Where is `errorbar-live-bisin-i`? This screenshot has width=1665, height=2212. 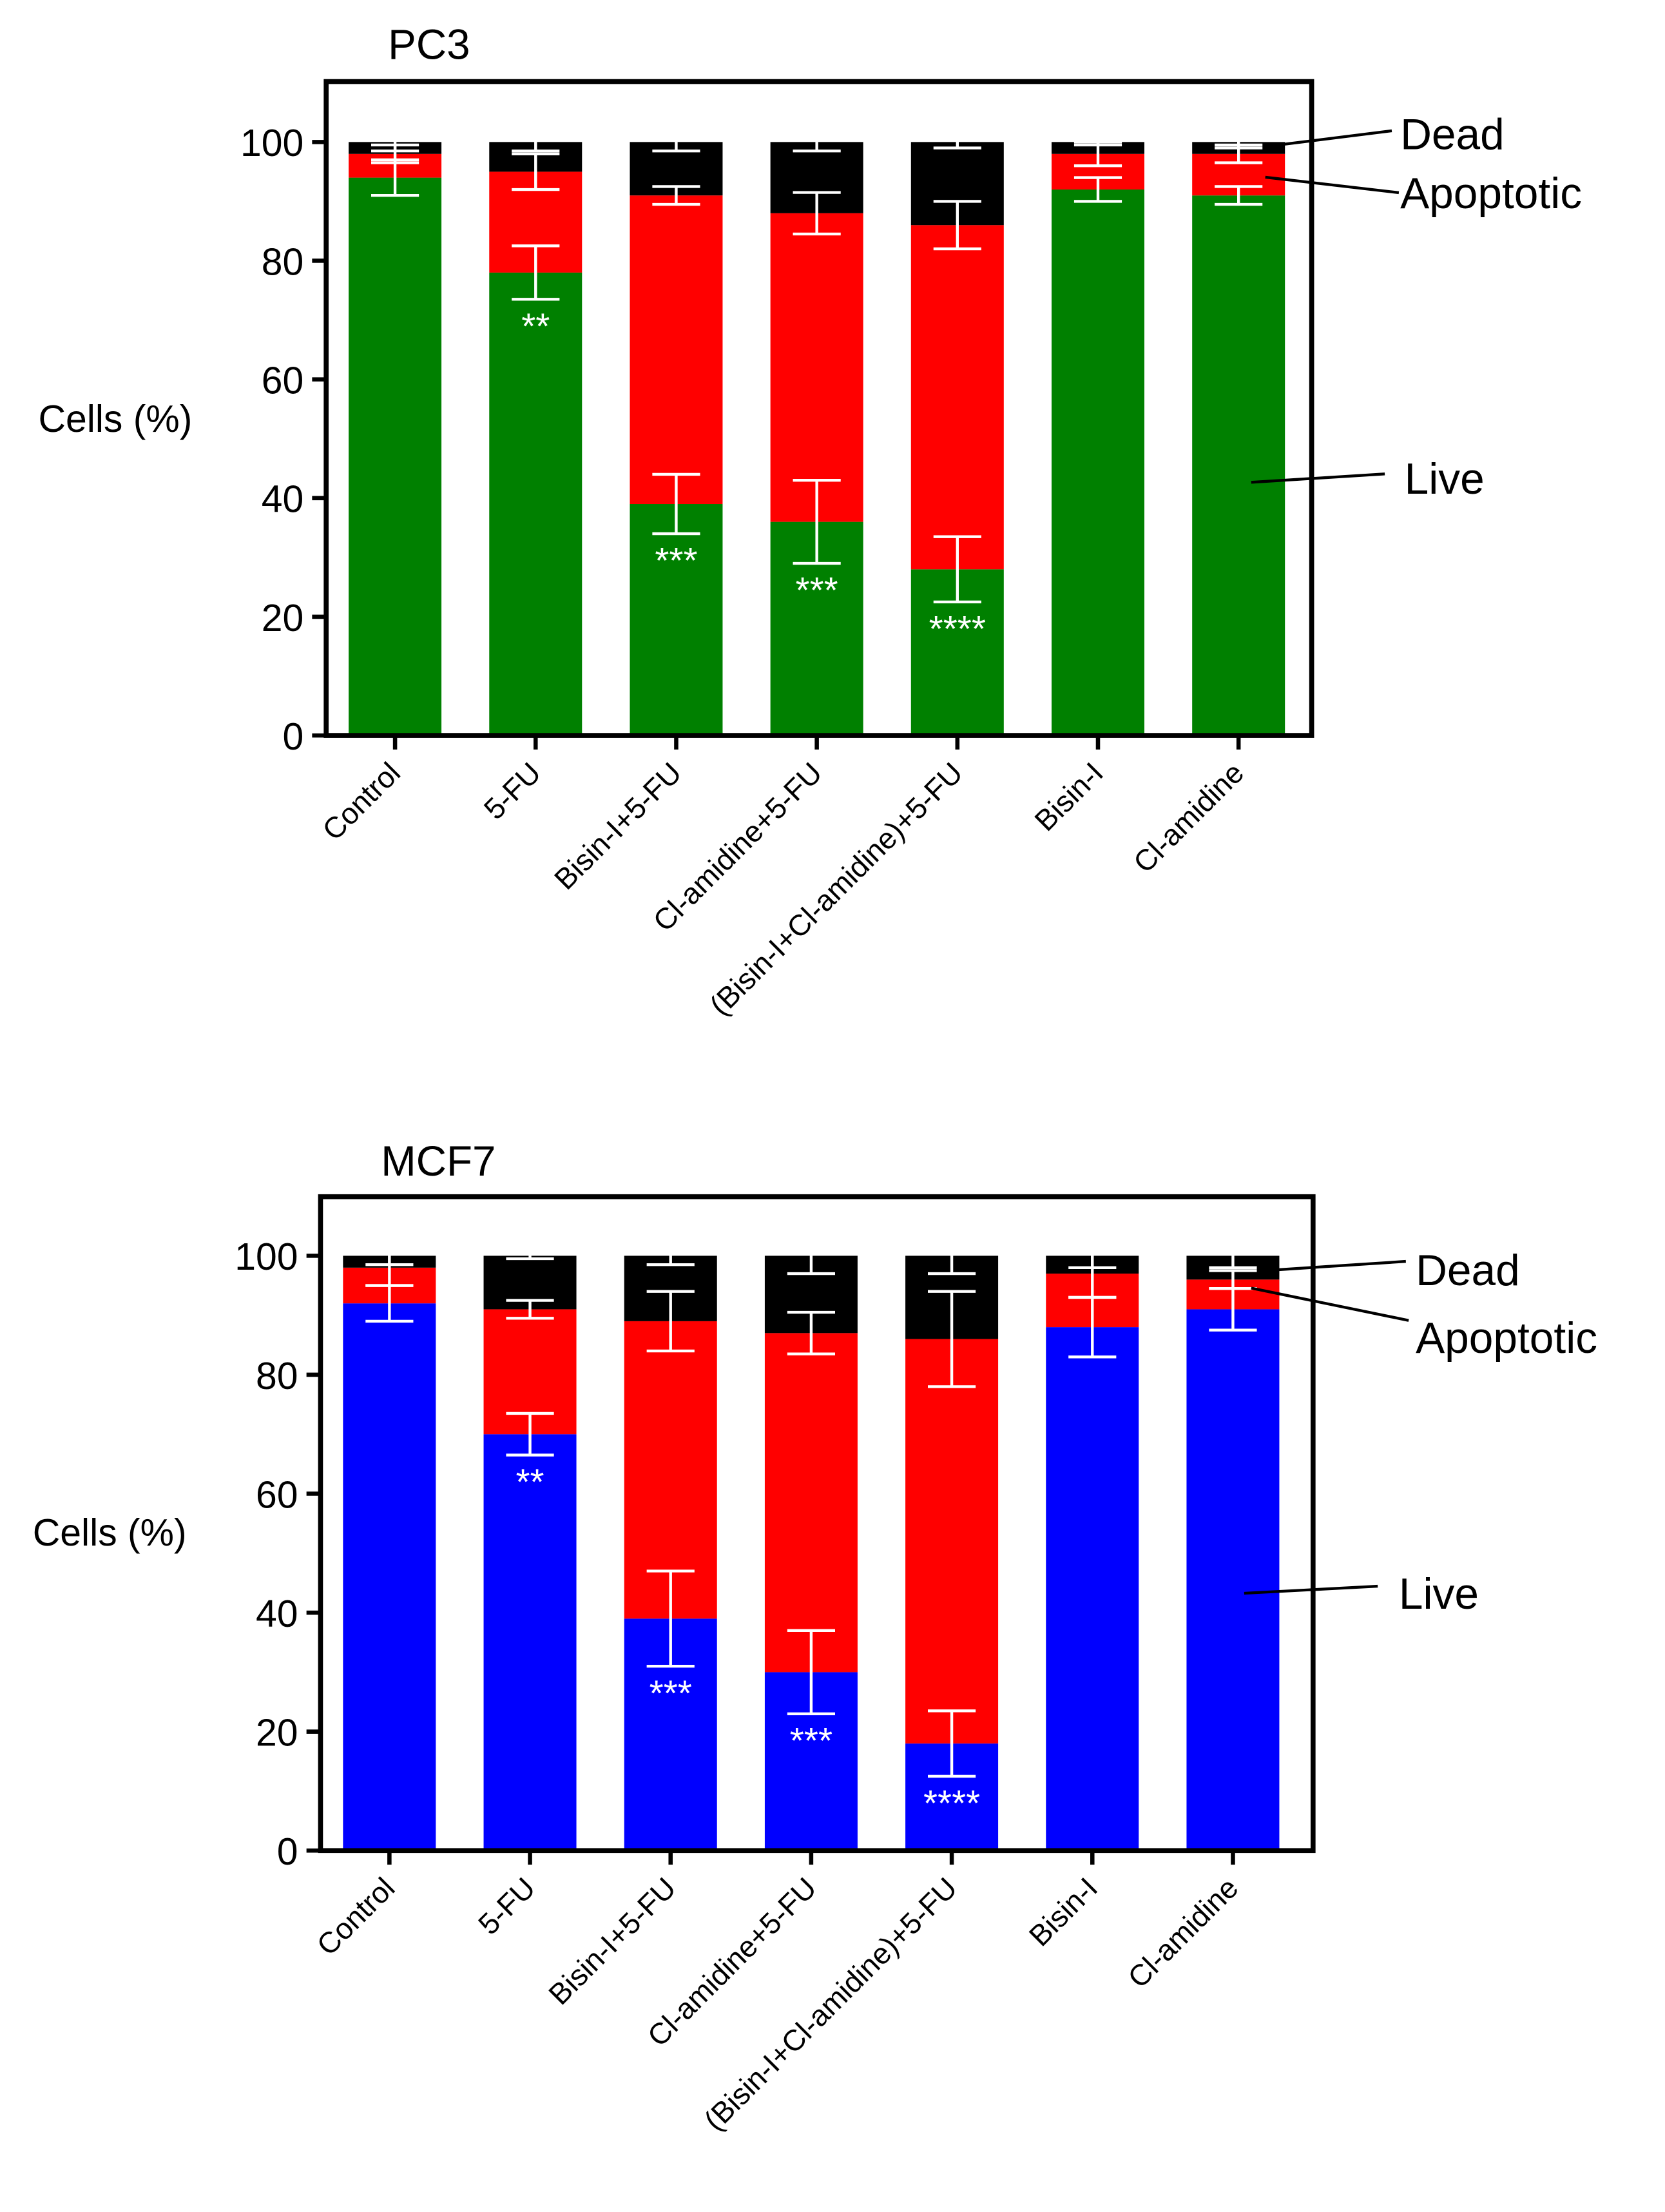 errorbar-live-bisin-i is located at coordinates (1097, 189).